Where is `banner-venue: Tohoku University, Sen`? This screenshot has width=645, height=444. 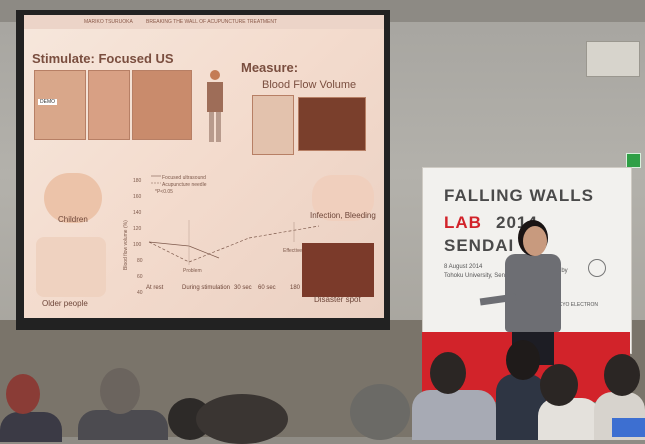 banner-venue: Tohoku University, Sen is located at coordinates (474, 276).